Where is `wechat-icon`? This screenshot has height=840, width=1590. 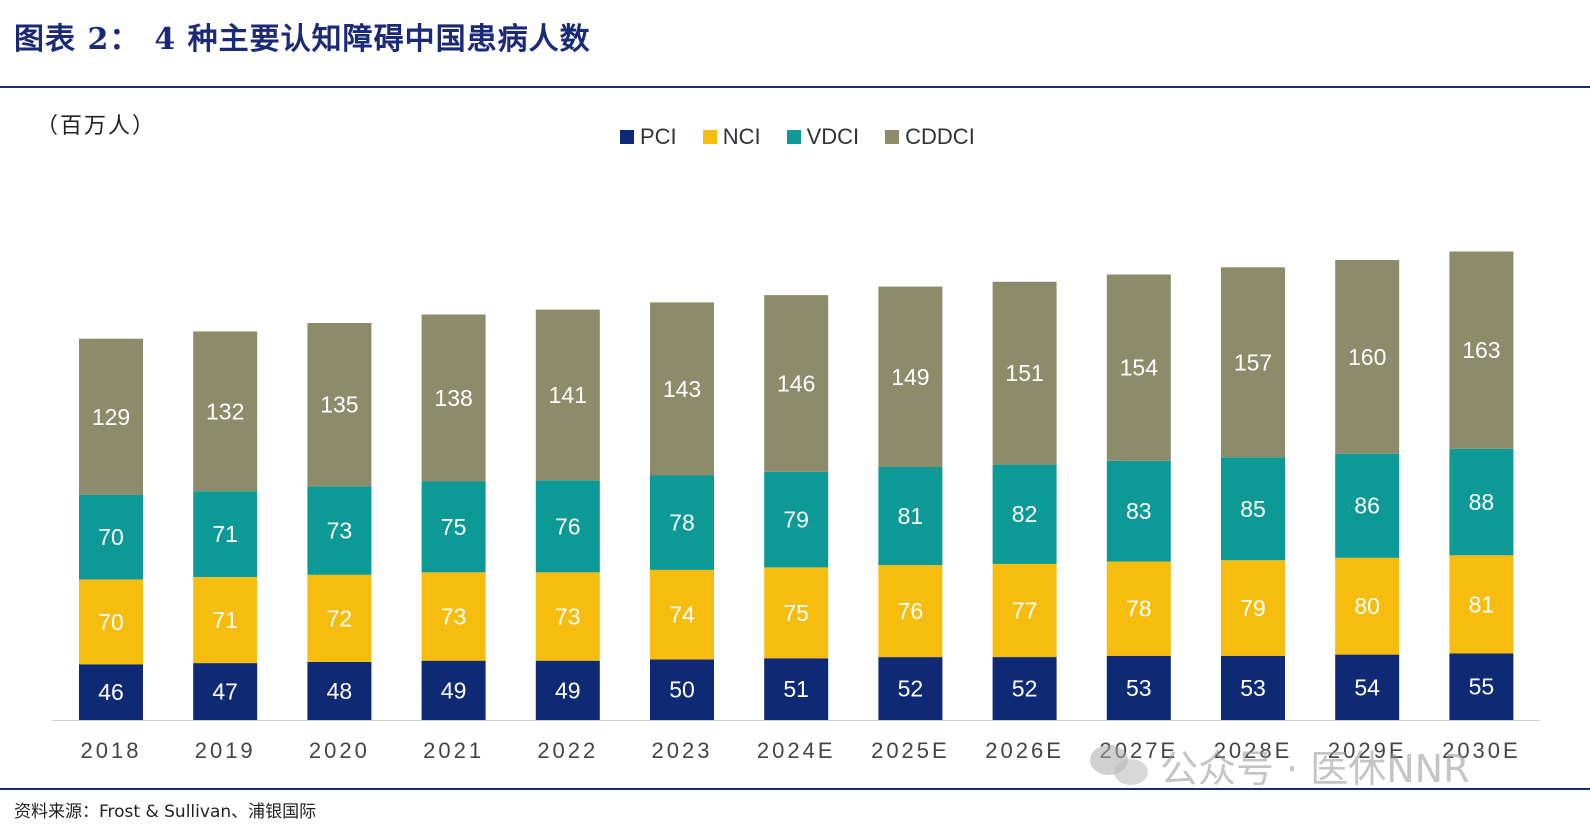 wechat-icon is located at coordinates (1120, 766).